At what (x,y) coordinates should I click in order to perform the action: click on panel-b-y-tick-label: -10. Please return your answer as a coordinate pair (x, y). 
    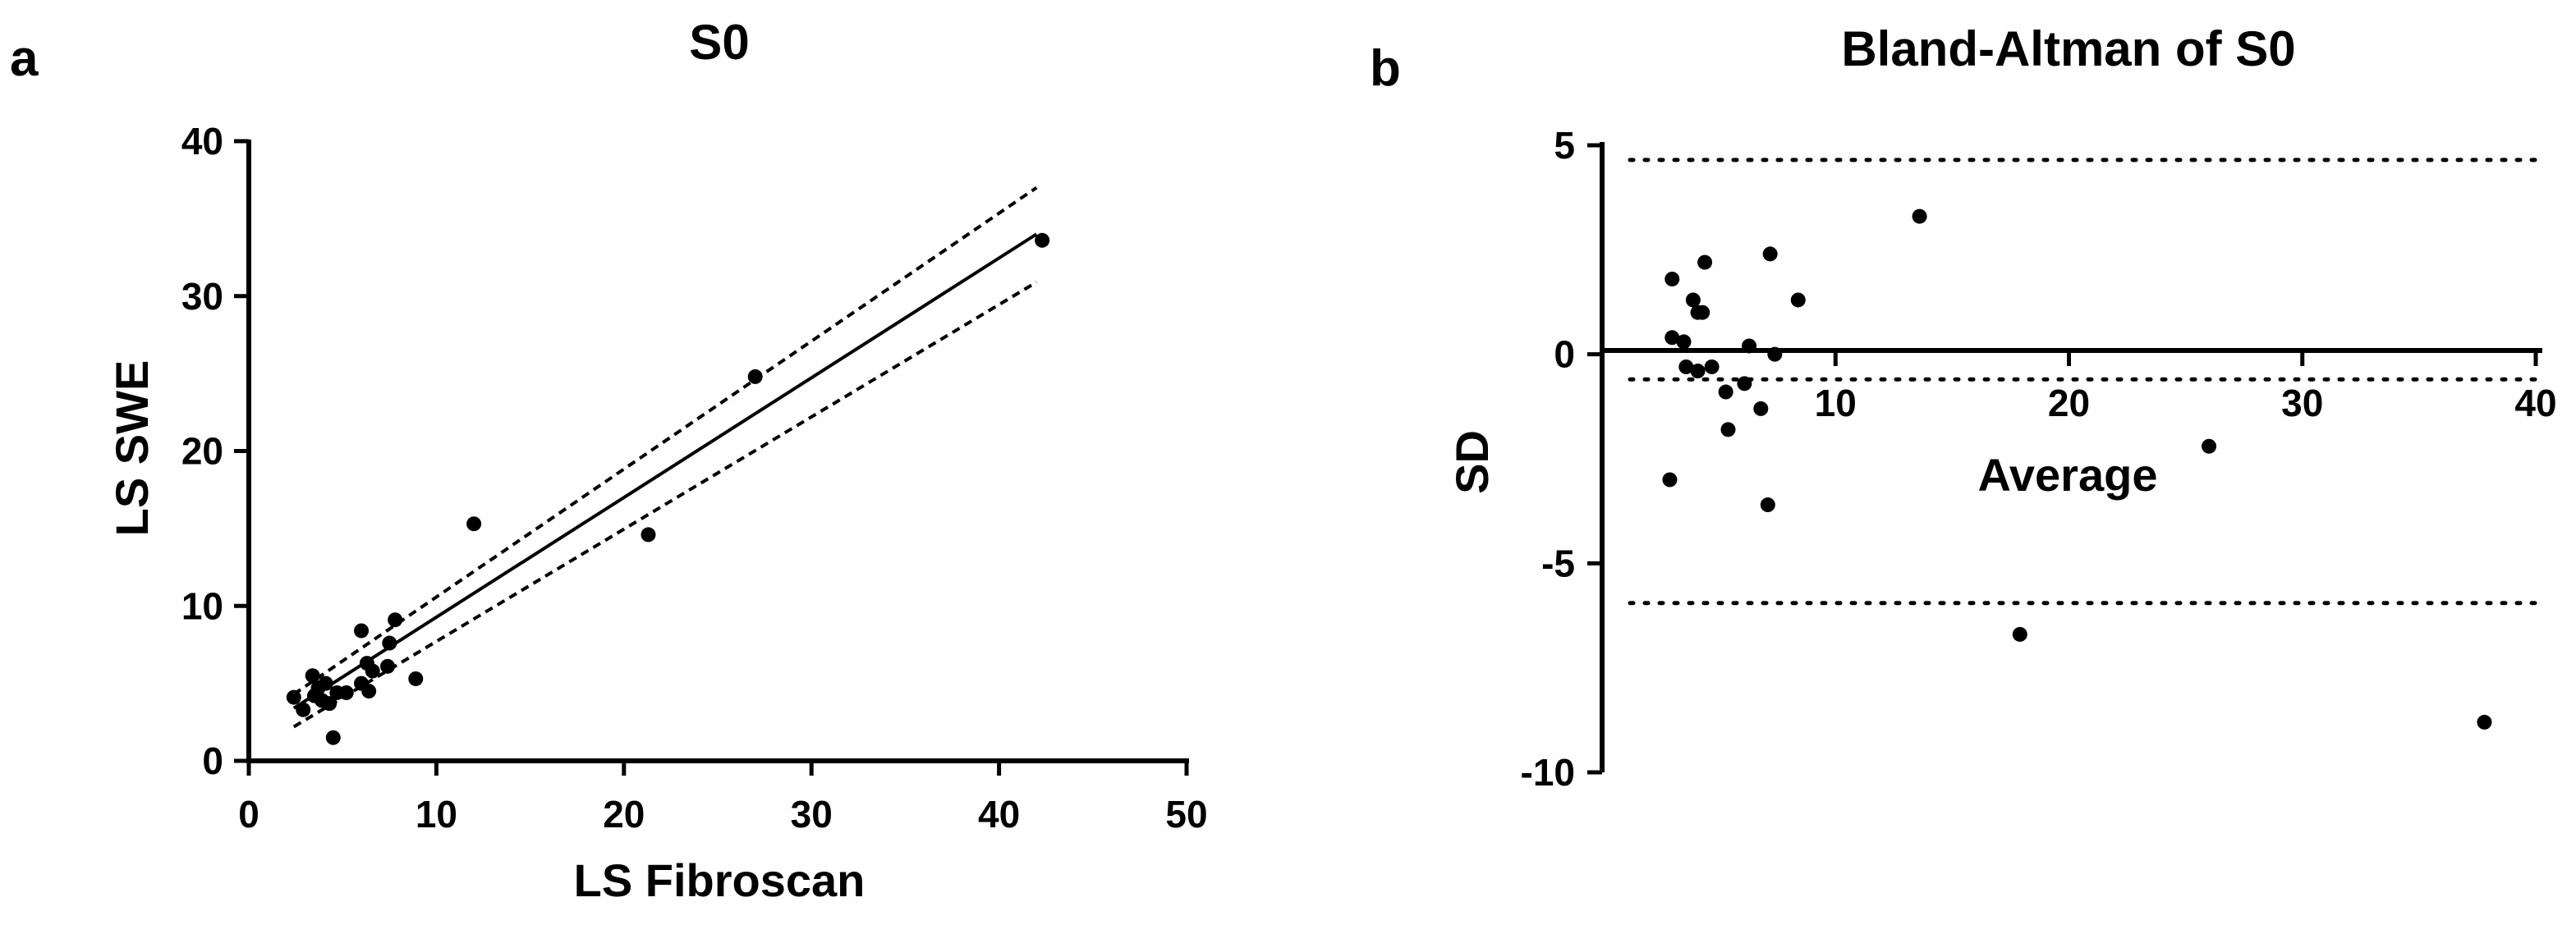
    Looking at the image, I should click on (1548, 772).